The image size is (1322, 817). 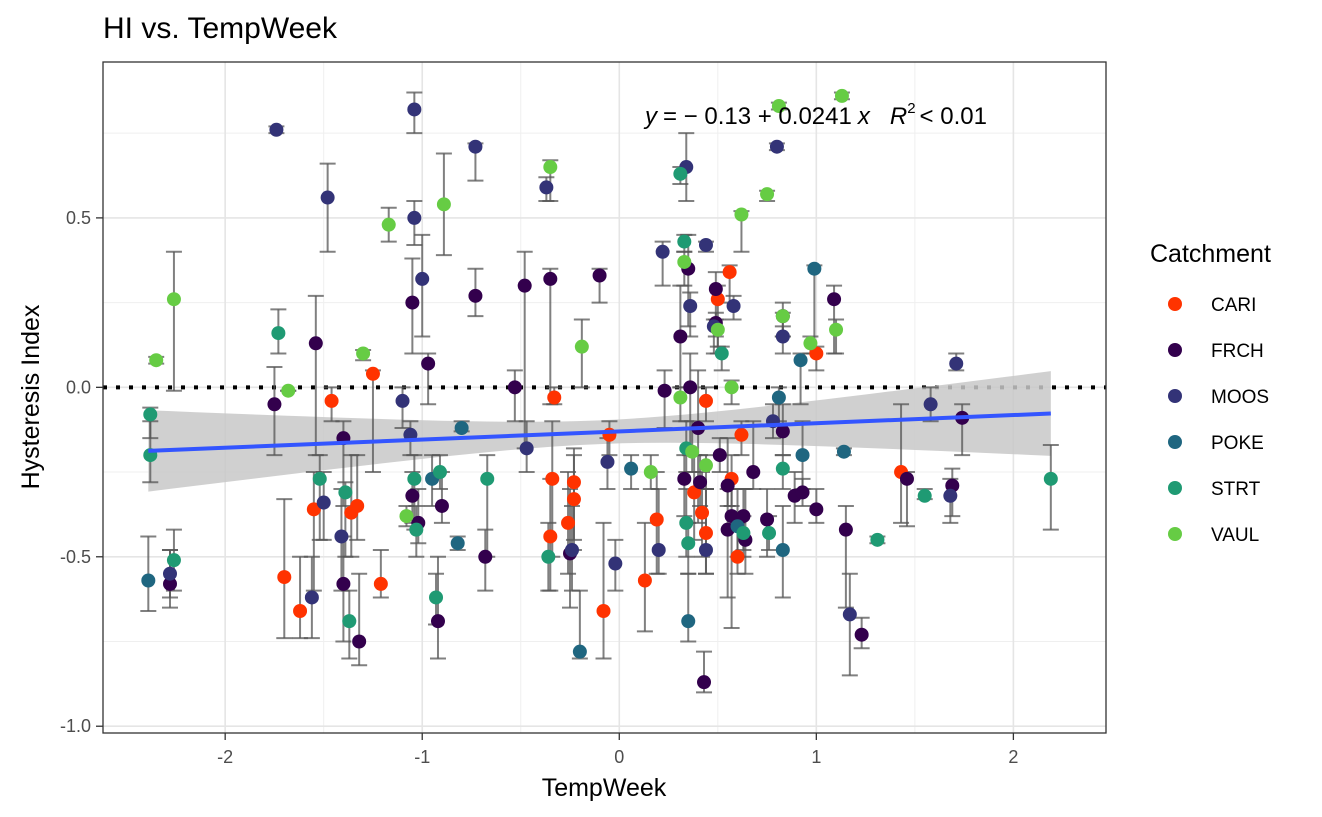 What do you see at coordinates (1175, 488) in the screenshot?
I see `legend-key-strt` at bounding box center [1175, 488].